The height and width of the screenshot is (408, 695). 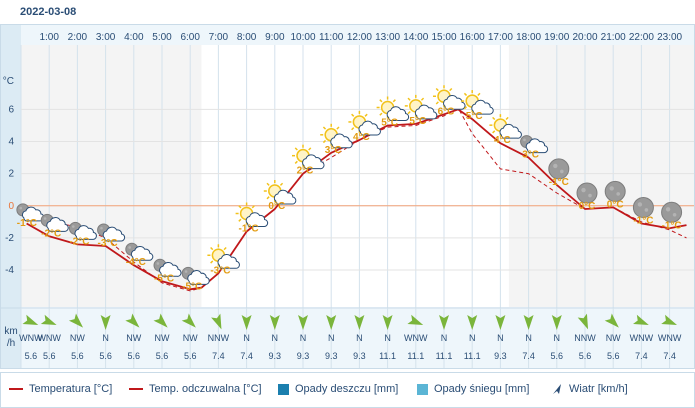 What do you see at coordinates (48, 12) in the screenshot?
I see `forecast-date: 2022-03-08` at bounding box center [48, 12].